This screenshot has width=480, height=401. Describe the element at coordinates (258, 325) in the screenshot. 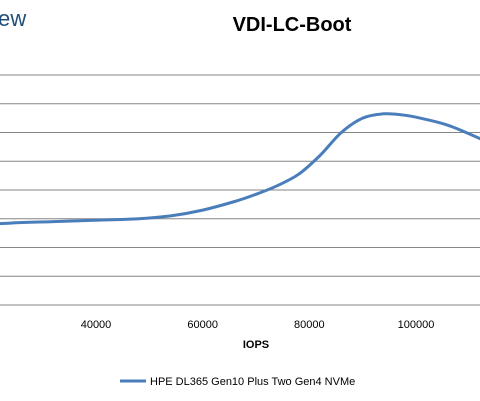

I see `x-axis-ticks: 0400006000080000100000` at that location.